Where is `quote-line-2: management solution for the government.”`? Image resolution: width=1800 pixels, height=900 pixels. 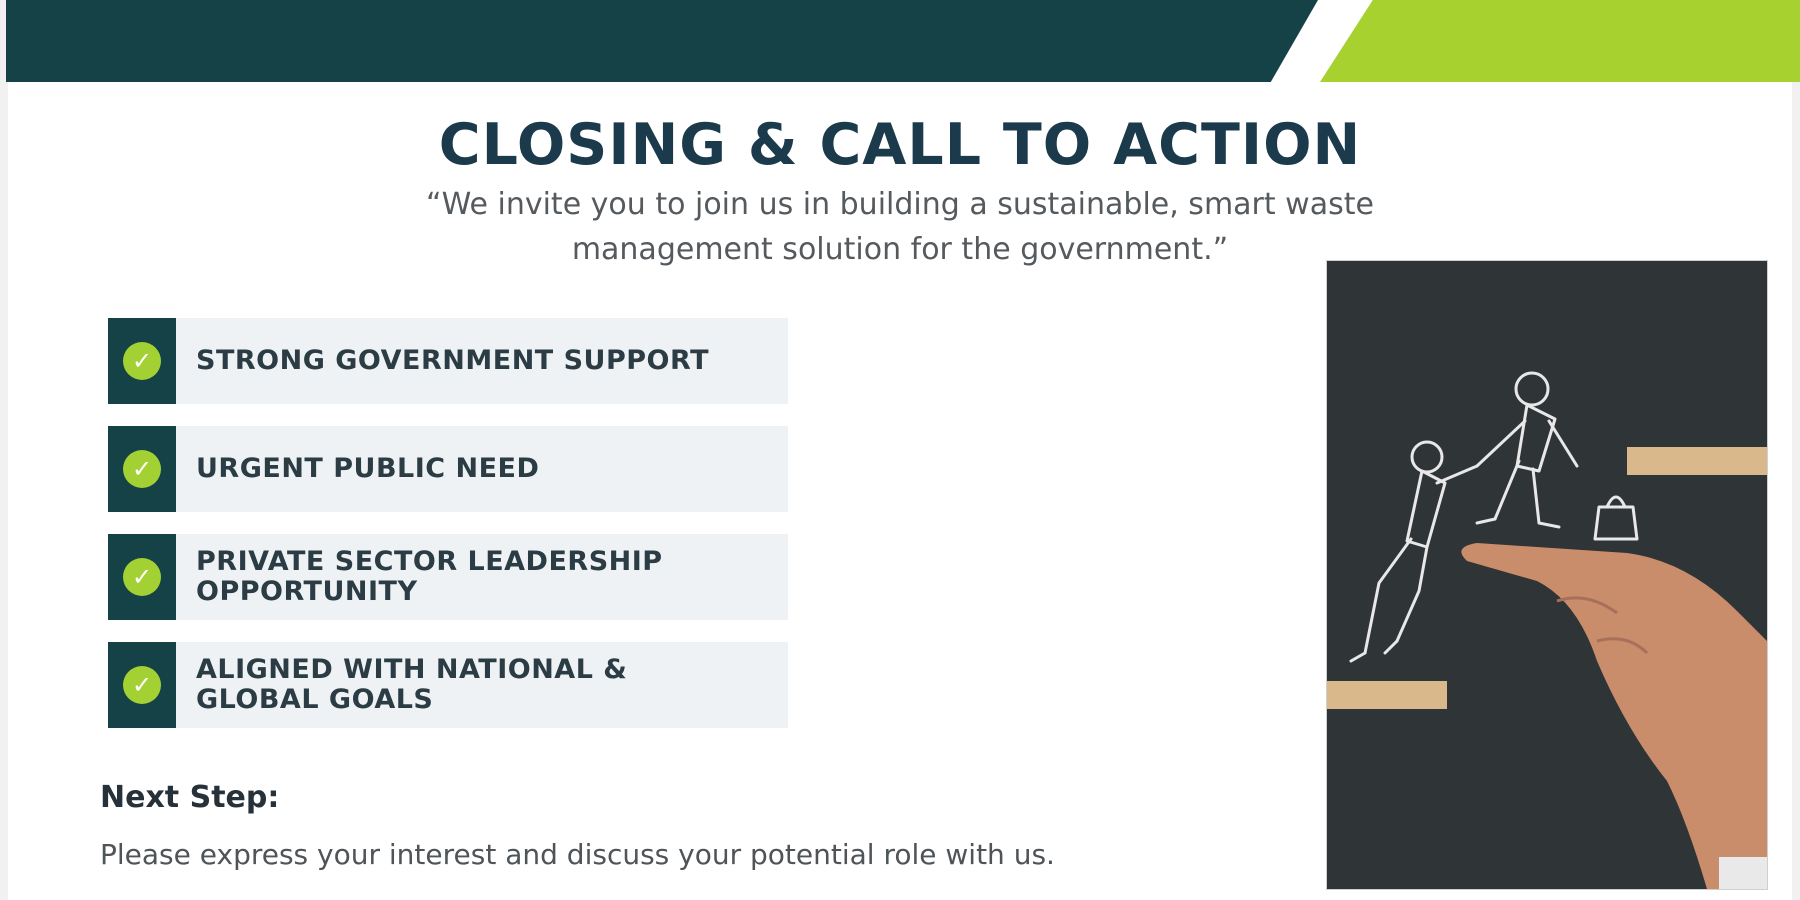
quote-line-2: management solution for the government.” is located at coordinates (900, 249).